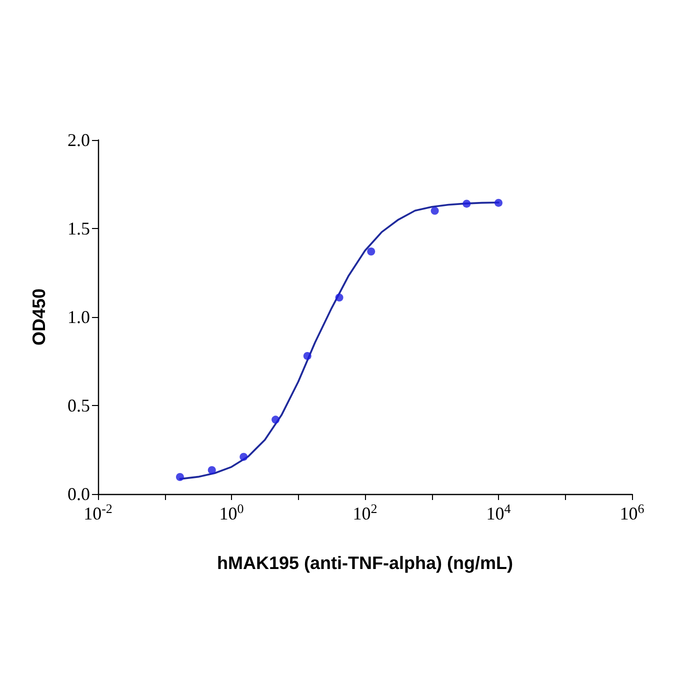  Describe the element at coordinates (365, 563) in the screenshot. I see `x-axis-title: hMAK195 (anti-TNF-alpha) (ng/mL)` at that location.